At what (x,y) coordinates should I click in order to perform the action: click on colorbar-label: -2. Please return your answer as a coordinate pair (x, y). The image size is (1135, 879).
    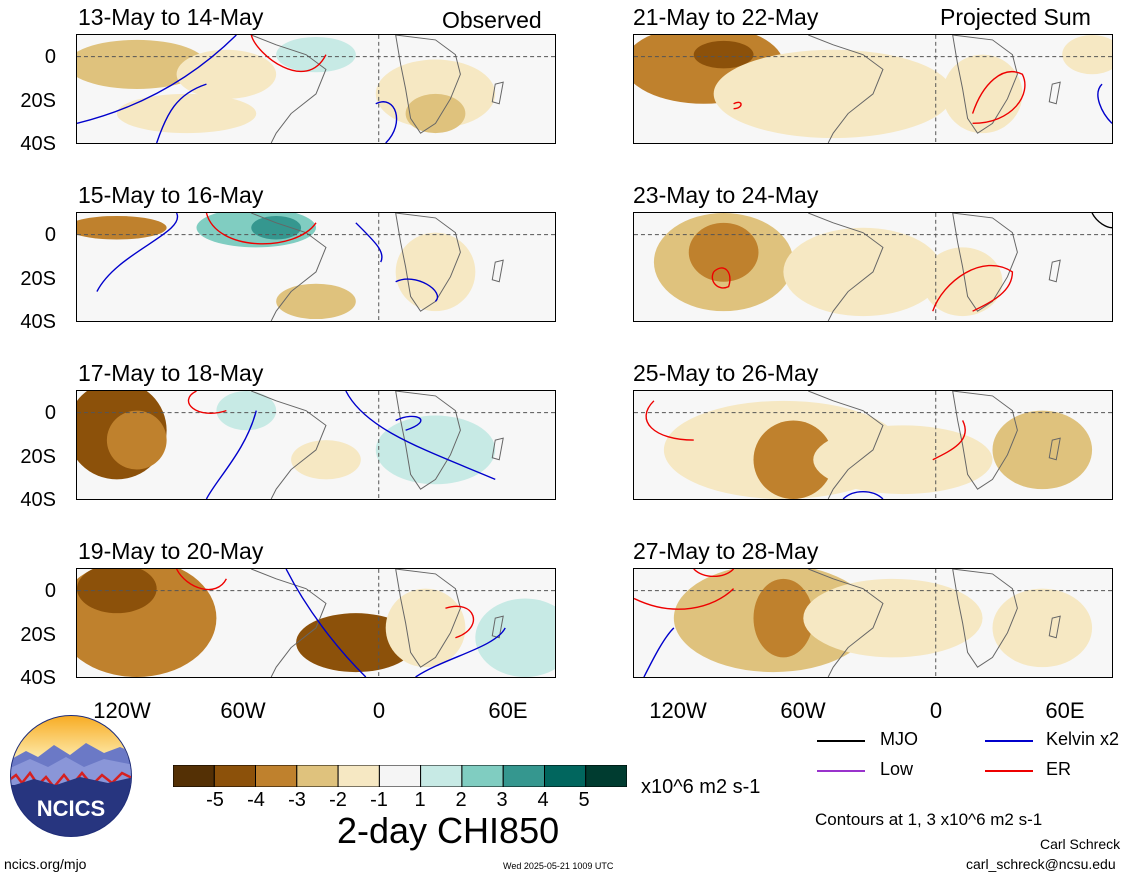
    Looking at the image, I should click on (338, 800).